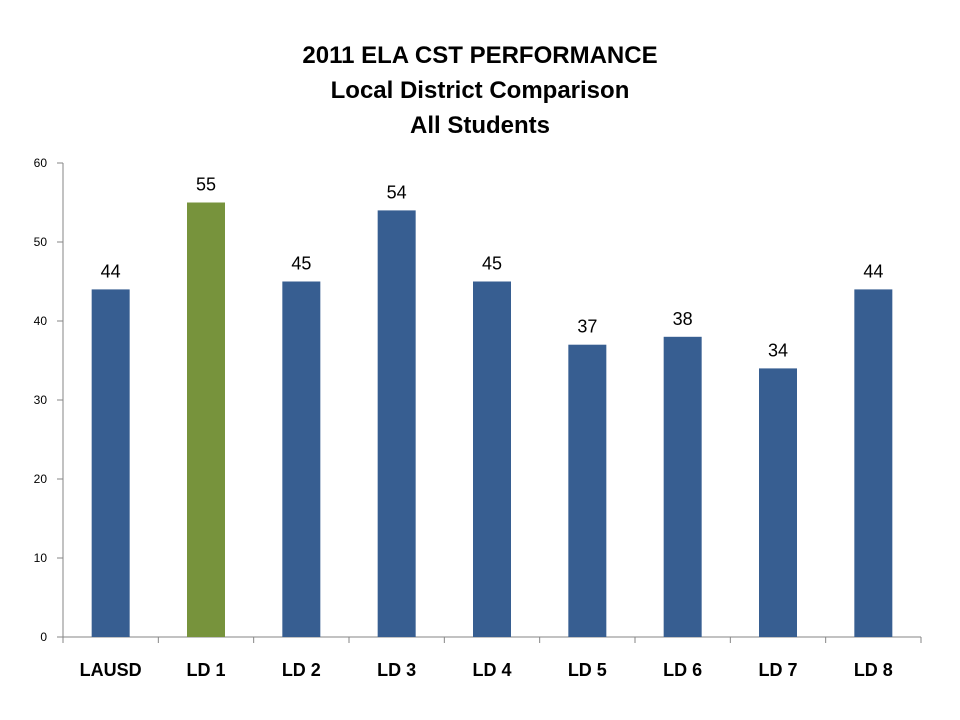  What do you see at coordinates (41, 479) in the screenshot?
I see `y-tick-label: 20` at bounding box center [41, 479].